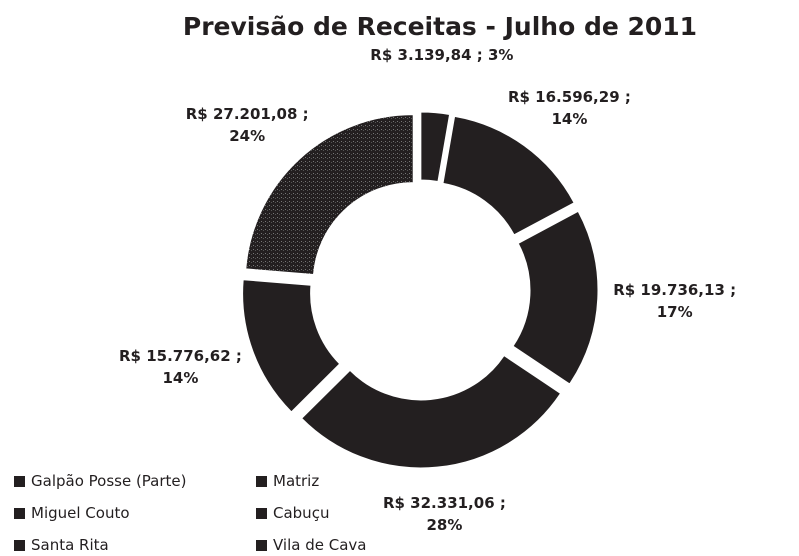 The height and width of the screenshot is (556, 799). I want to click on legend-entry: Galpão Posse (Parte), so click(100, 481).